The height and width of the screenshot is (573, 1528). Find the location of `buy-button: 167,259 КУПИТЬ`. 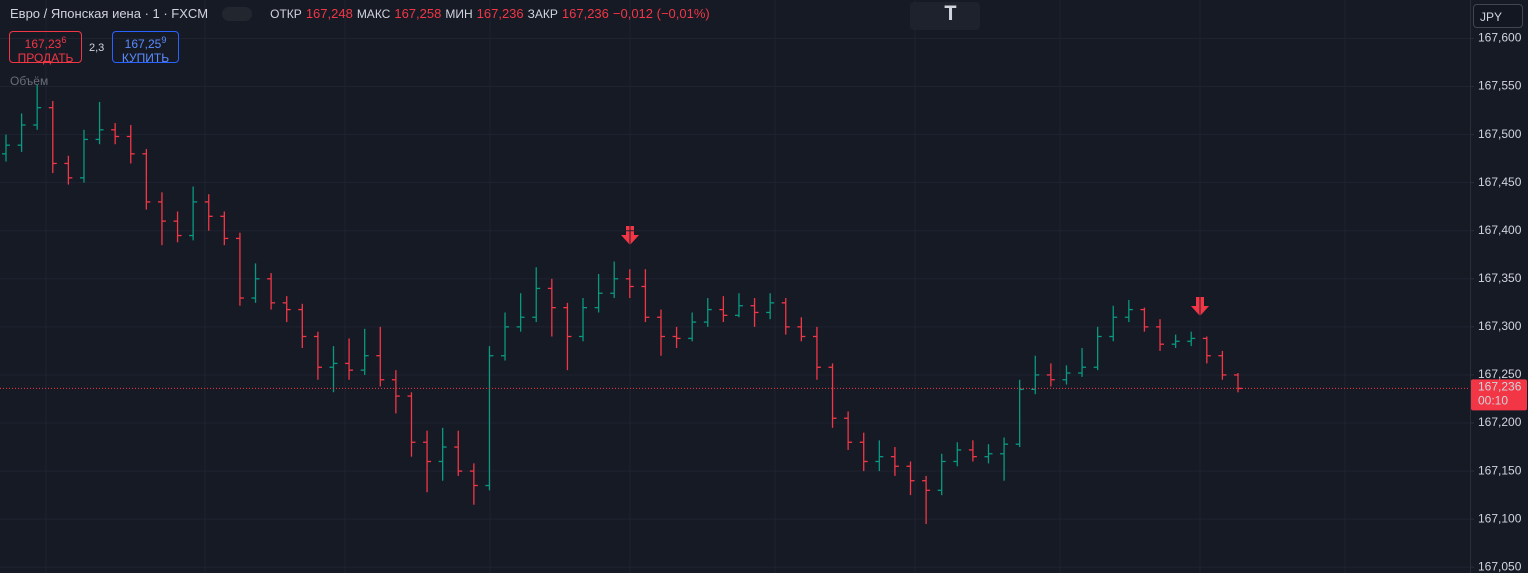

buy-button: 167,259 КУПИТЬ is located at coordinates (145, 48).